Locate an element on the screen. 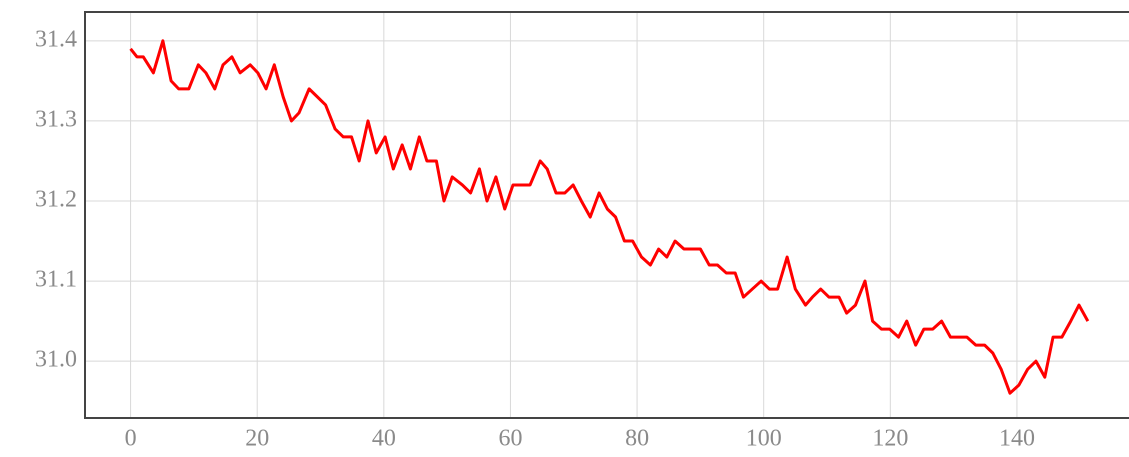  y-tick-label: 31.3 is located at coordinates (56, 119).